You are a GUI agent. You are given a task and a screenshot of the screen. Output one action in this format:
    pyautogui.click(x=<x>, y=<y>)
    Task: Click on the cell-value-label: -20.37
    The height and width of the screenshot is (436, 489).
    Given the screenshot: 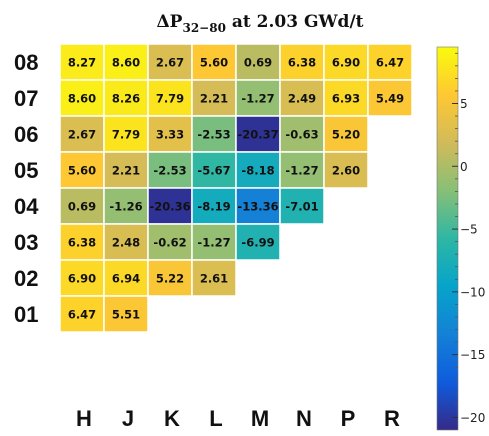 What is the action you would take?
    pyautogui.click(x=257, y=135)
    